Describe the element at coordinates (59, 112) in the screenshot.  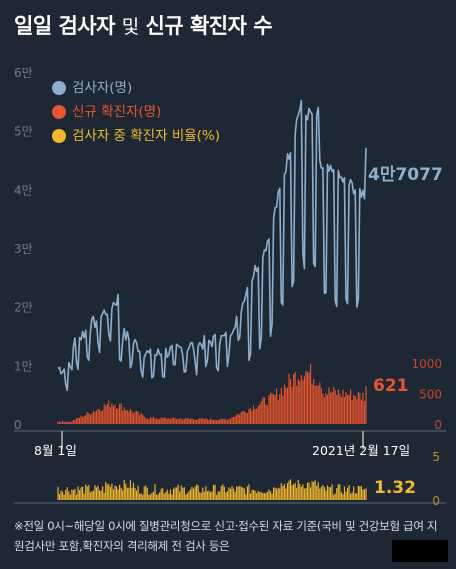
I see `legend-cases-swatch` at that location.